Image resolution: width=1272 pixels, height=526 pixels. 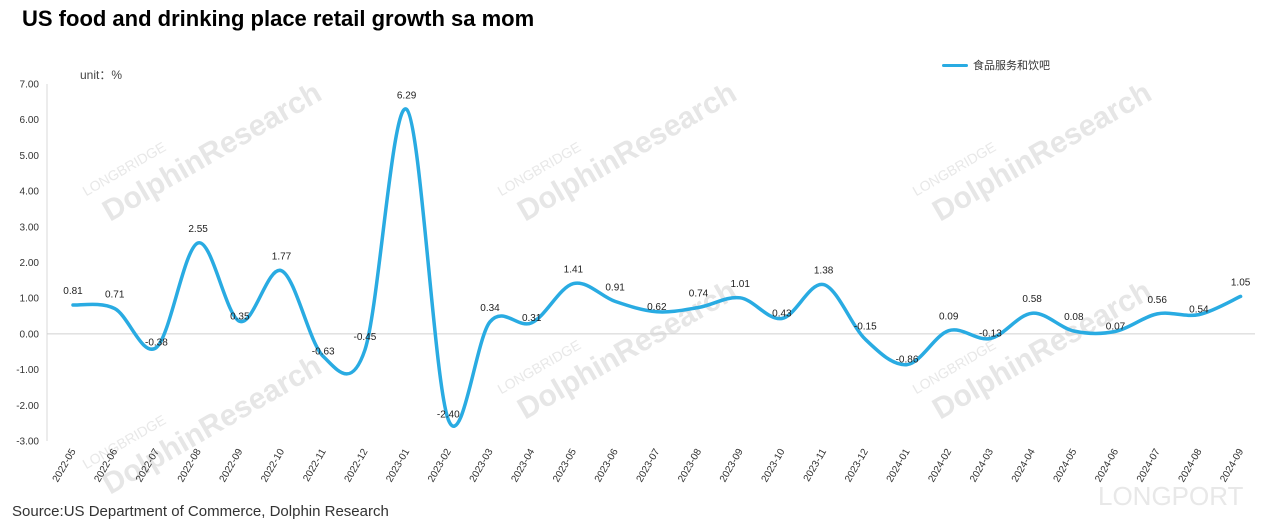 I want to click on data-label: 0.91, so click(x=615, y=287).